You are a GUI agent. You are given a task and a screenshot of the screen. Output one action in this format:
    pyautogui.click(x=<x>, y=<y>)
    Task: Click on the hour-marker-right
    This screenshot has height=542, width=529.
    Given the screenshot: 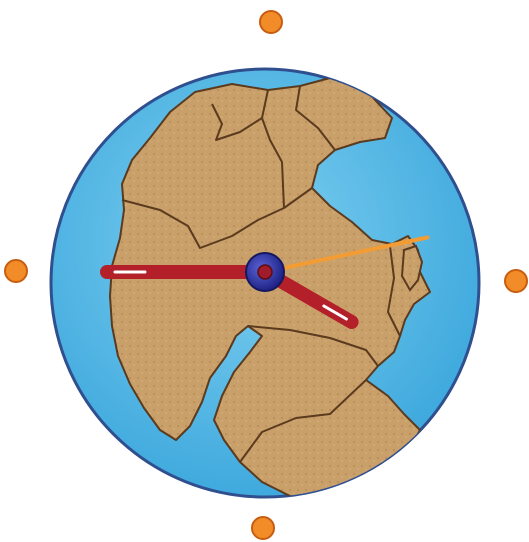 What is the action you would take?
    pyautogui.click(x=516, y=281)
    